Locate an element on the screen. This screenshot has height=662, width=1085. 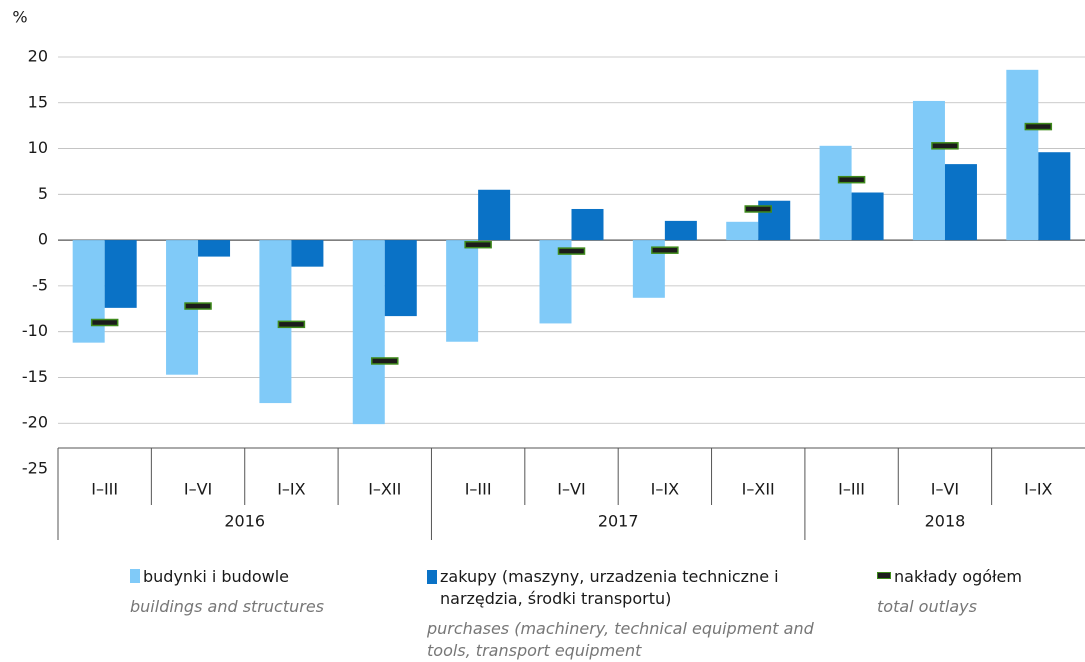
y-tick-label: -10 is located at coordinates (35, 330).